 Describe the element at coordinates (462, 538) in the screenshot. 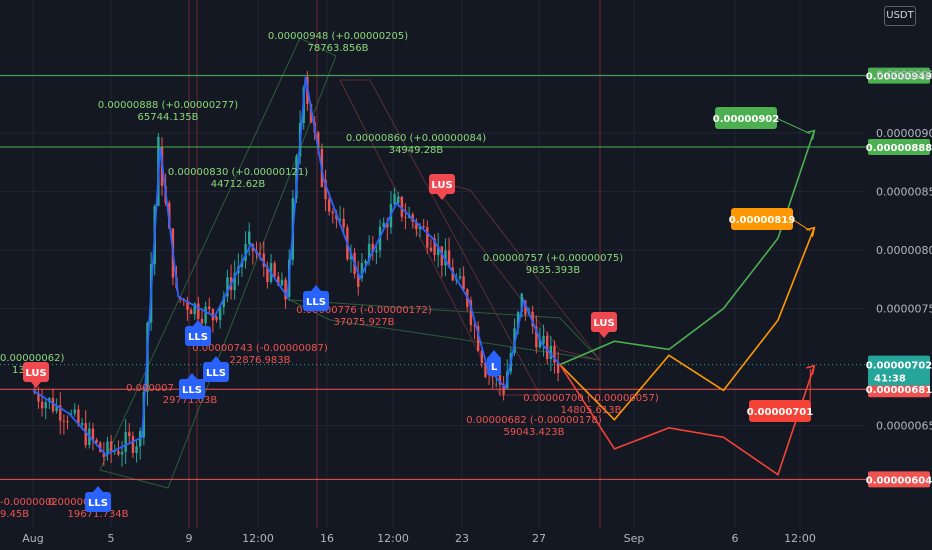

I see `time-tick-label: 23` at that location.